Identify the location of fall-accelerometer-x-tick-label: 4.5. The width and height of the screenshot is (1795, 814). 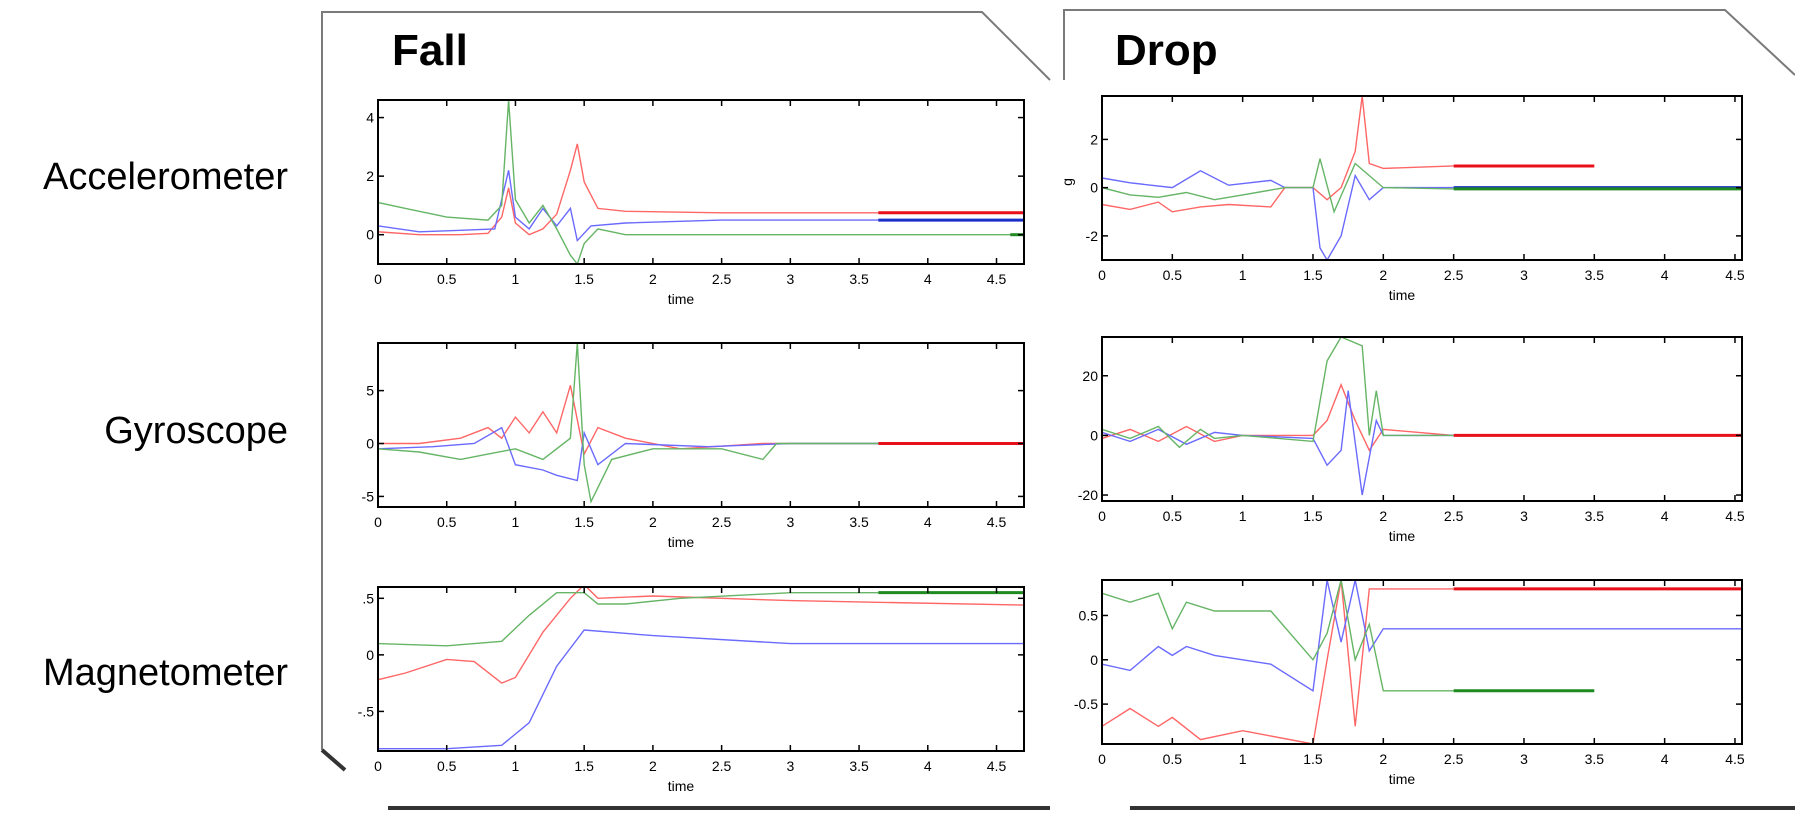
(997, 279).